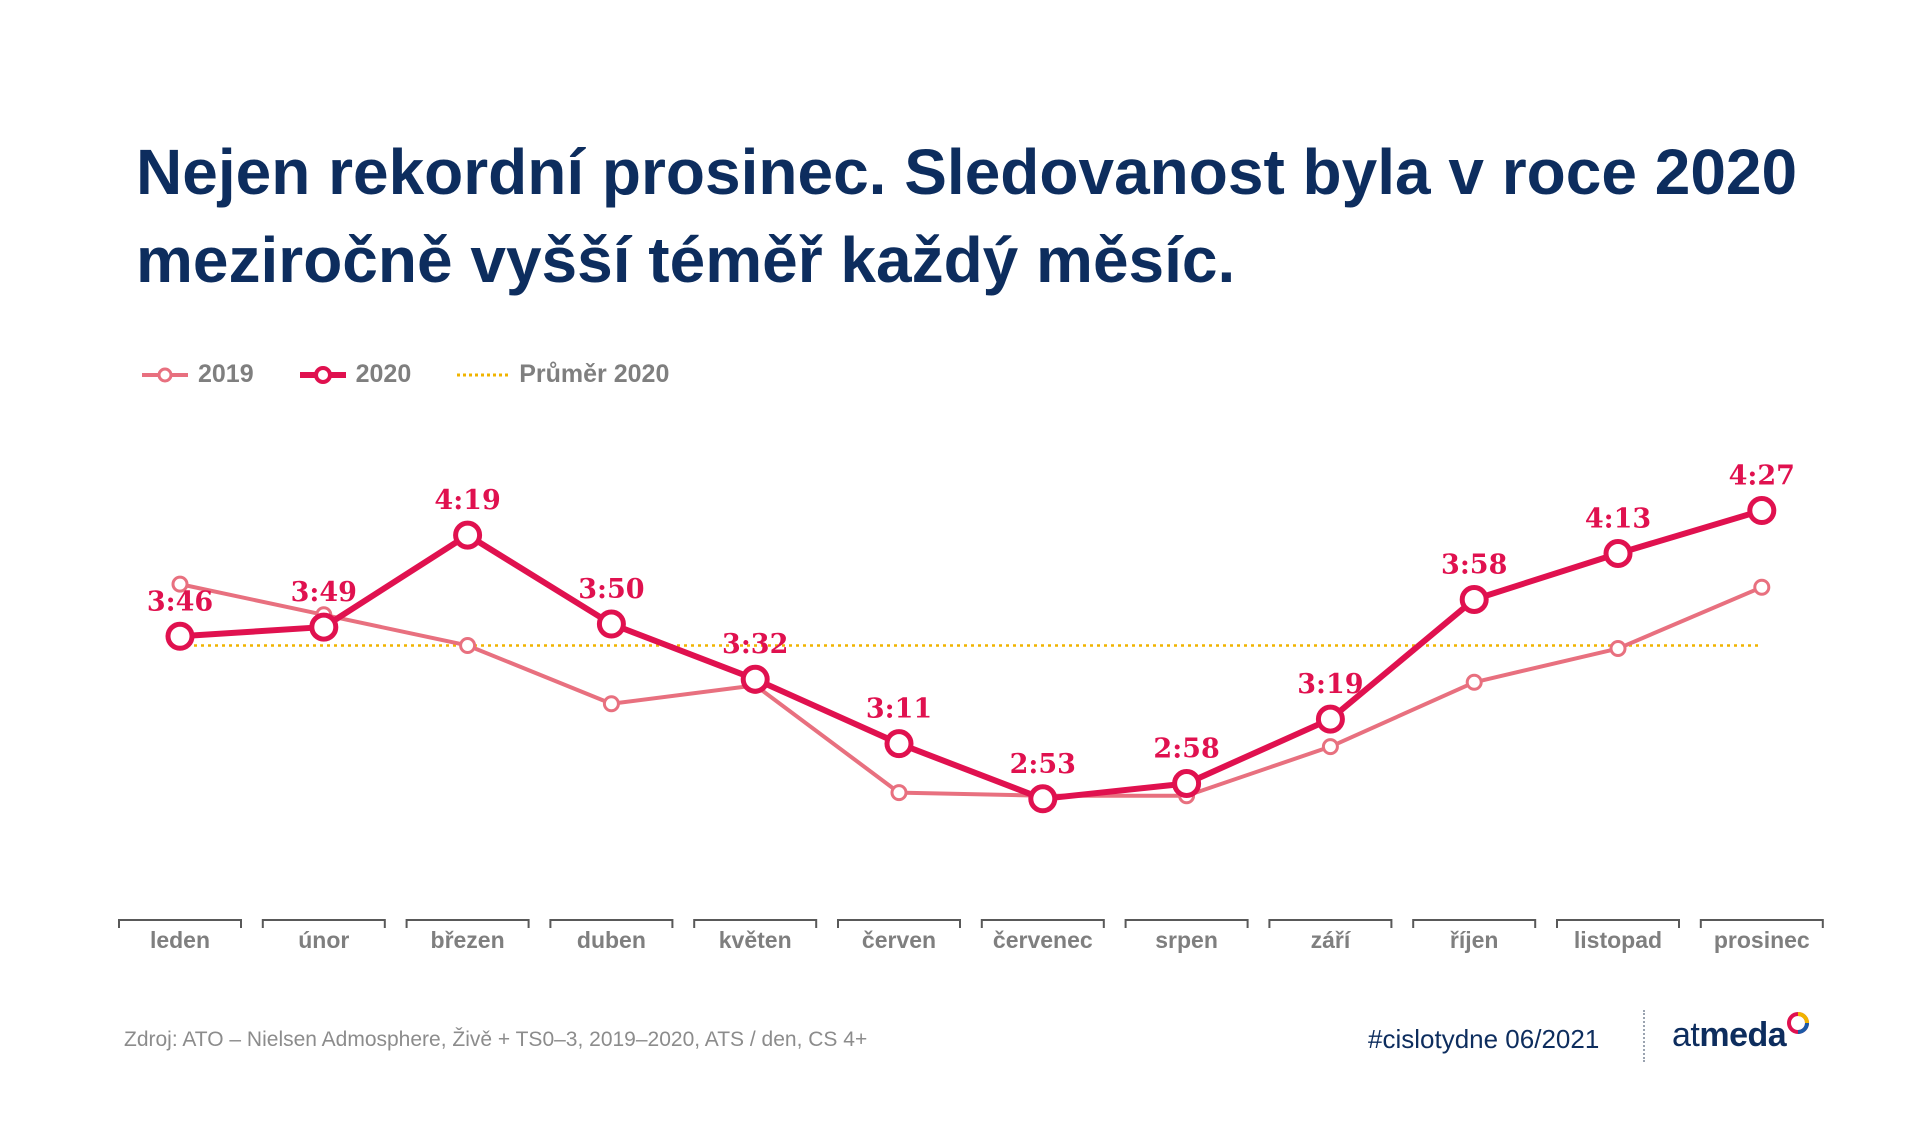 The height and width of the screenshot is (1123, 1920). Describe the element at coordinates (1618, 518) in the screenshot. I see `data-label-2020: 4:13` at that location.